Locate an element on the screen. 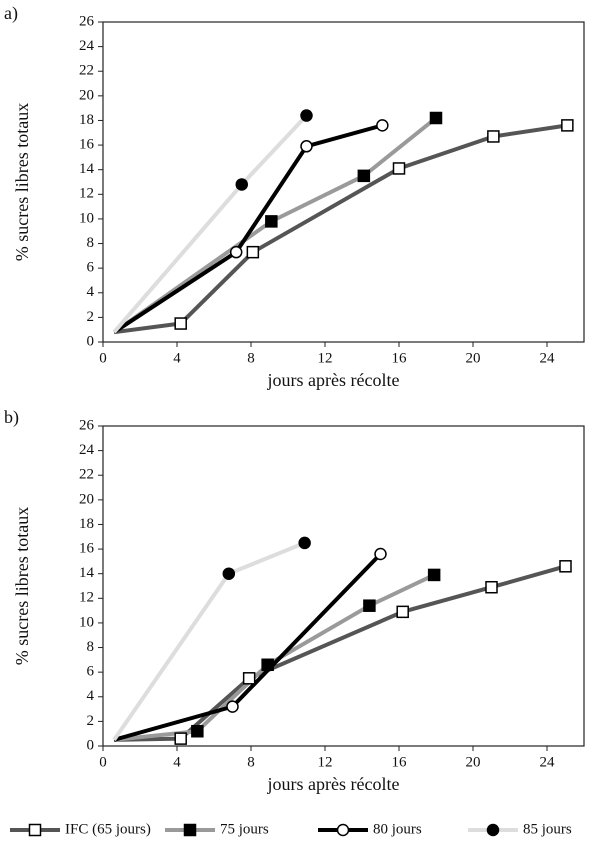 This screenshot has width=599, height=849. legend-label: 85 jours is located at coordinates (547, 829).